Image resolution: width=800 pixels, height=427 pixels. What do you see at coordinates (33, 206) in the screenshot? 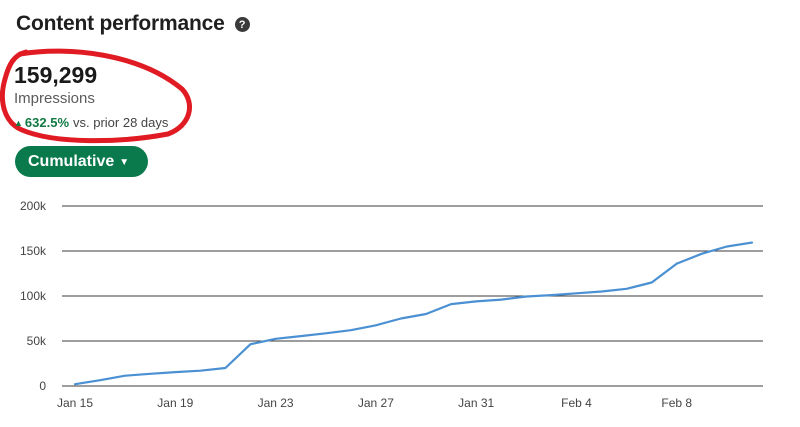
I see `y-tick-label: 200k` at bounding box center [33, 206].